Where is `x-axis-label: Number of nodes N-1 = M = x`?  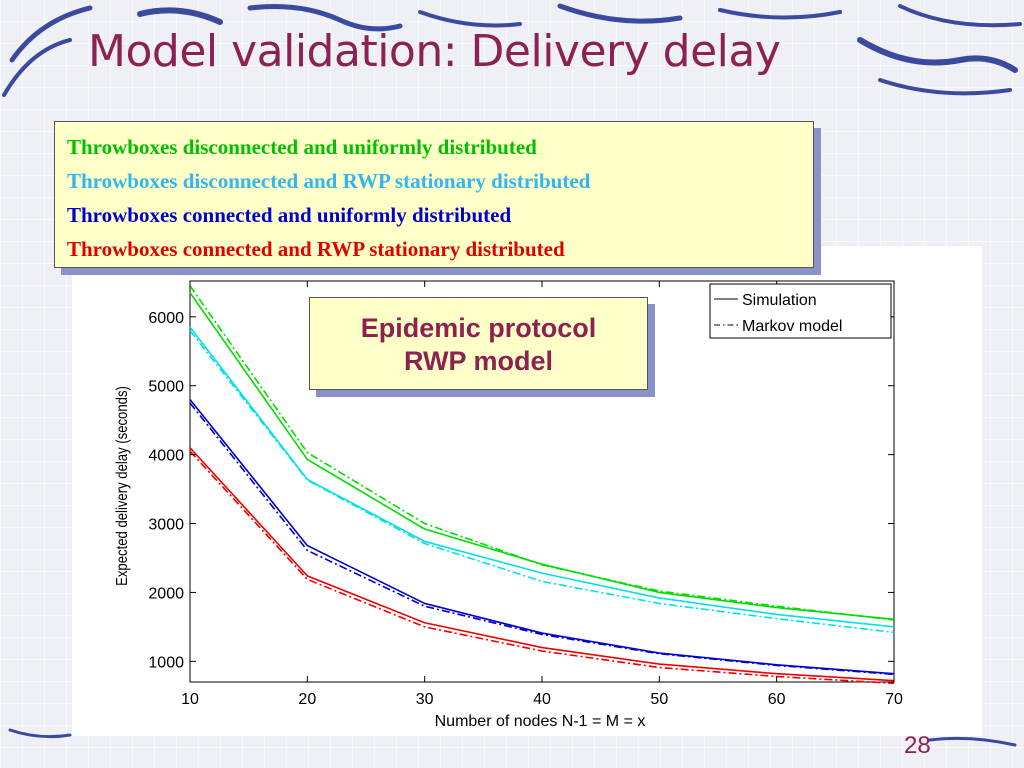
x-axis-label: Number of nodes N-1 = M = x is located at coordinates (540, 721).